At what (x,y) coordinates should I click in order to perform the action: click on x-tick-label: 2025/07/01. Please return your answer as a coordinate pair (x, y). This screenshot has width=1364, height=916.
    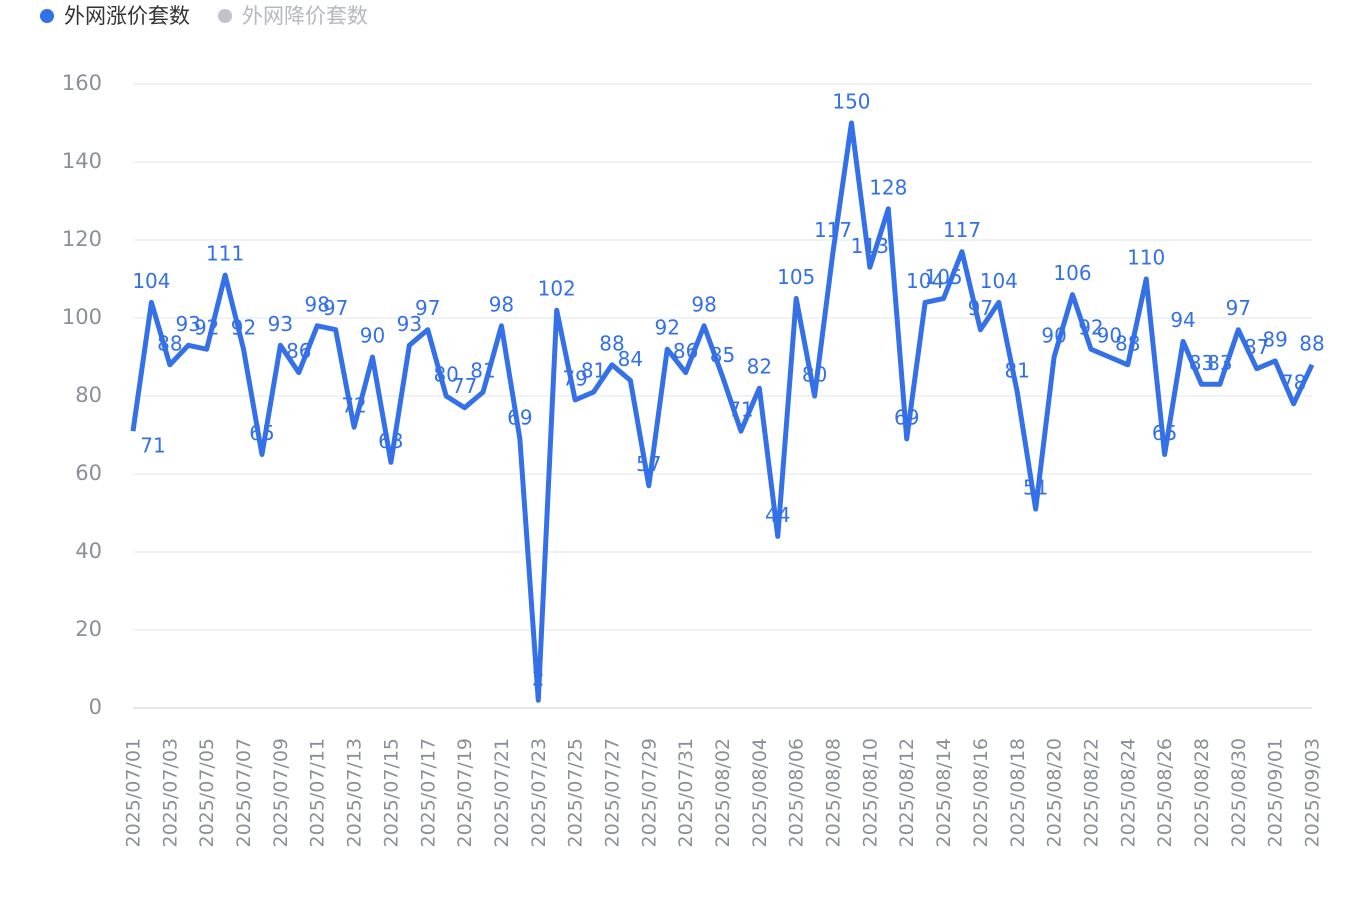
    Looking at the image, I should click on (134, 793).